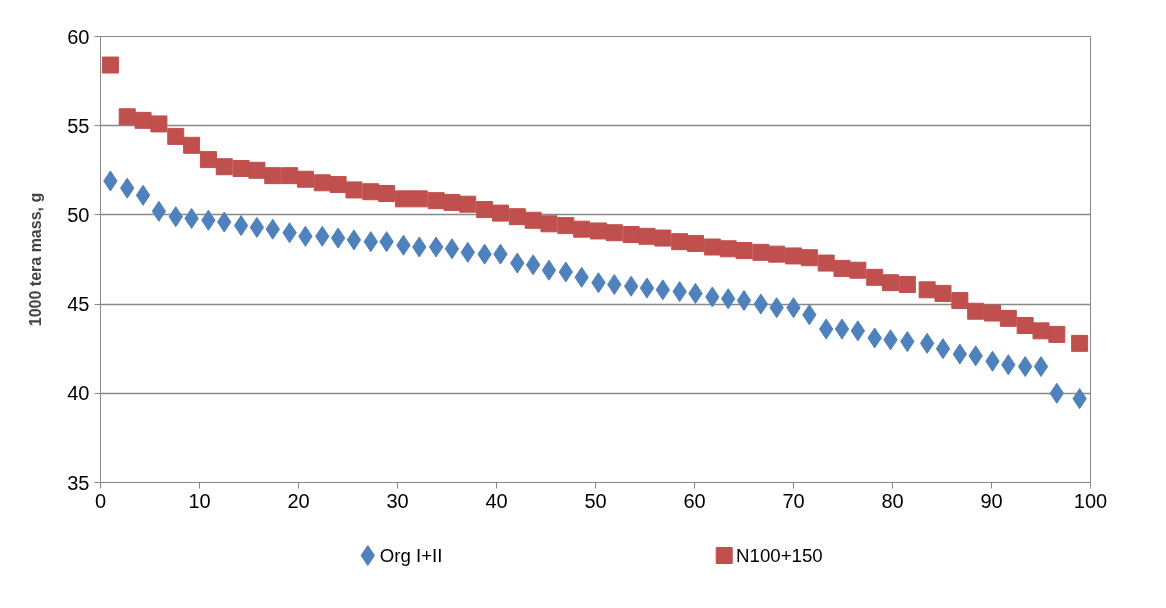 The width and height of the screenshot is (1166, 608). What do you see at coordinates (1090, 500) in the screenshot?
I see `x-tick-label: 100` at bounding box center [1090, 500].